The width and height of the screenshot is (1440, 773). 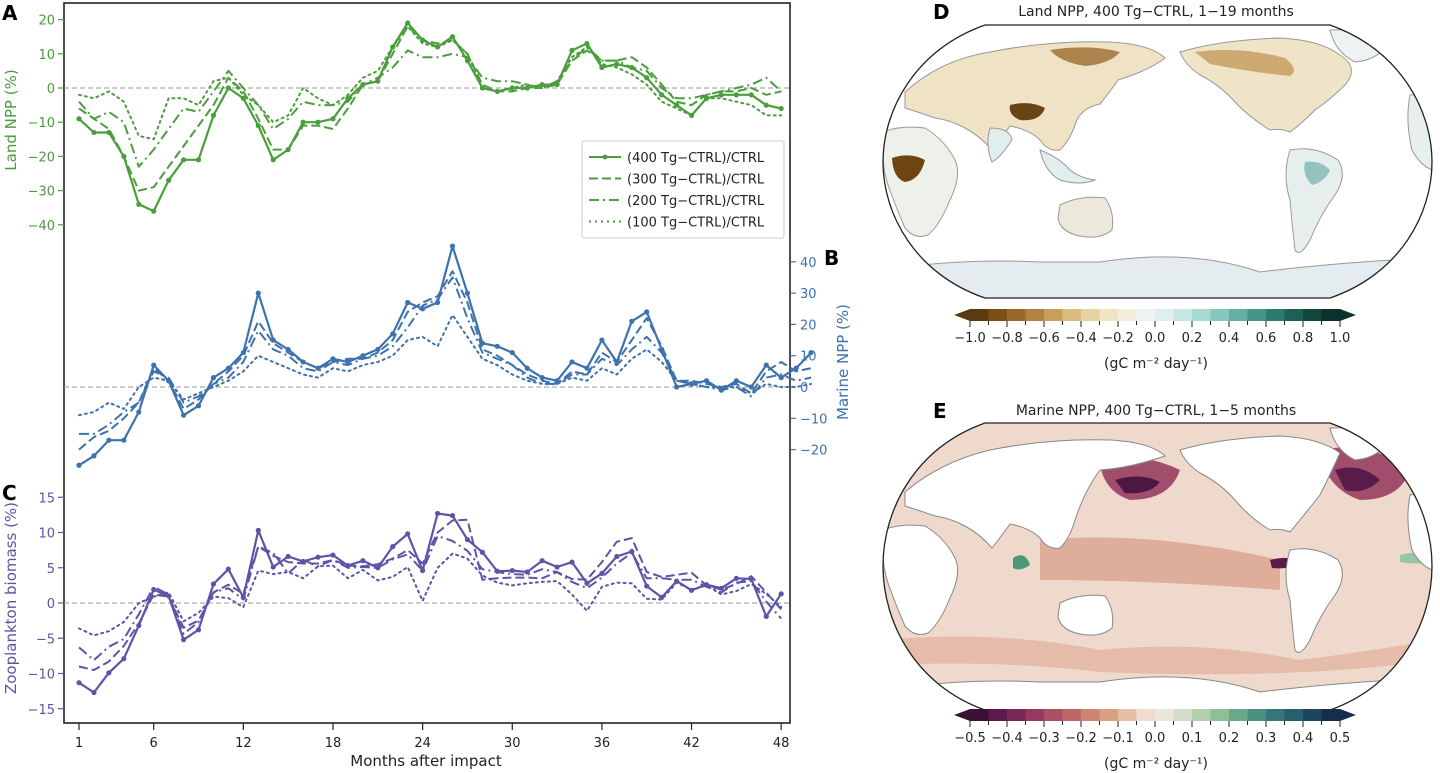 What do you see at coordinates (430, 83) in the screenshot?
I see `series-line-a-dotted` at bounding box center [430, 83].